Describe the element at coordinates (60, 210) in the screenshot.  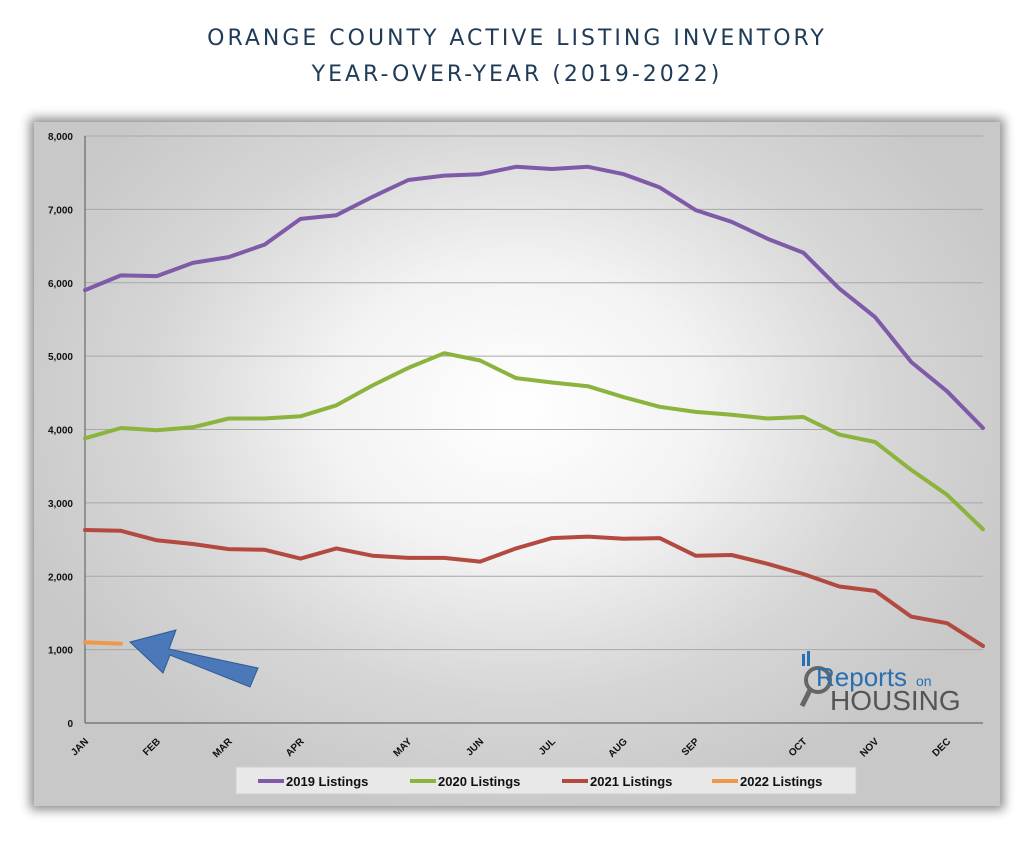
I see `y-tick-label: 7,000` at that location.